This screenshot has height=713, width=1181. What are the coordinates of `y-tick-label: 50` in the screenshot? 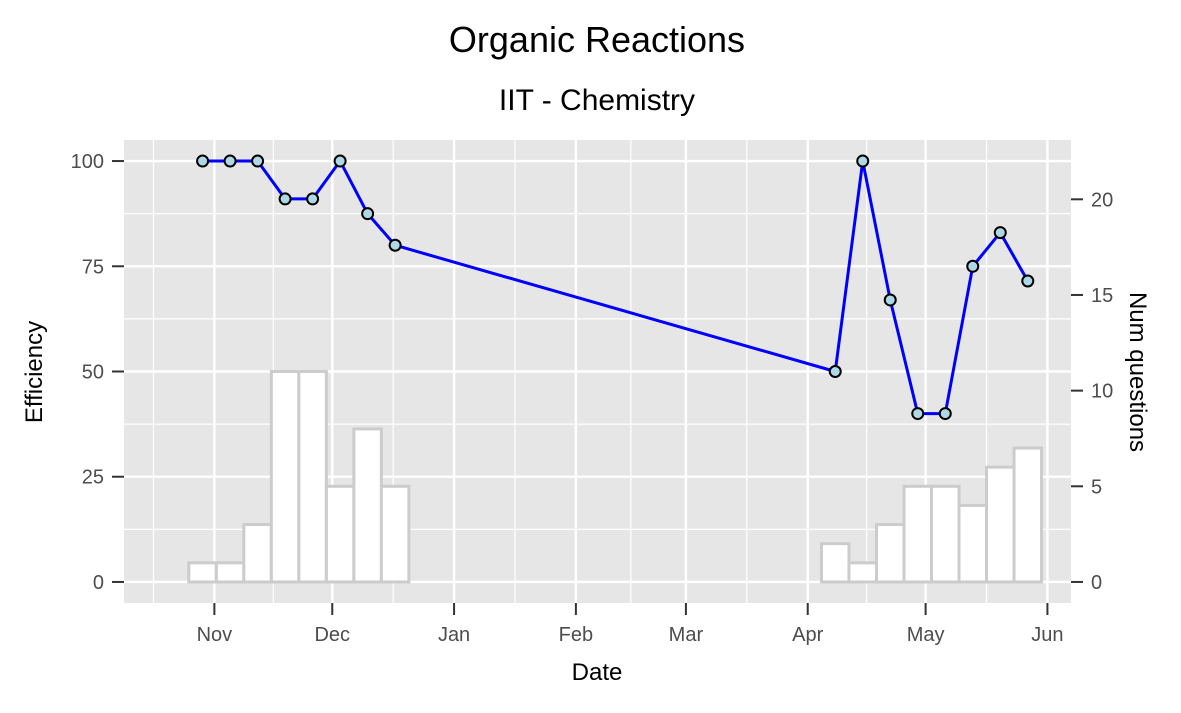 It's located at (93, 373).